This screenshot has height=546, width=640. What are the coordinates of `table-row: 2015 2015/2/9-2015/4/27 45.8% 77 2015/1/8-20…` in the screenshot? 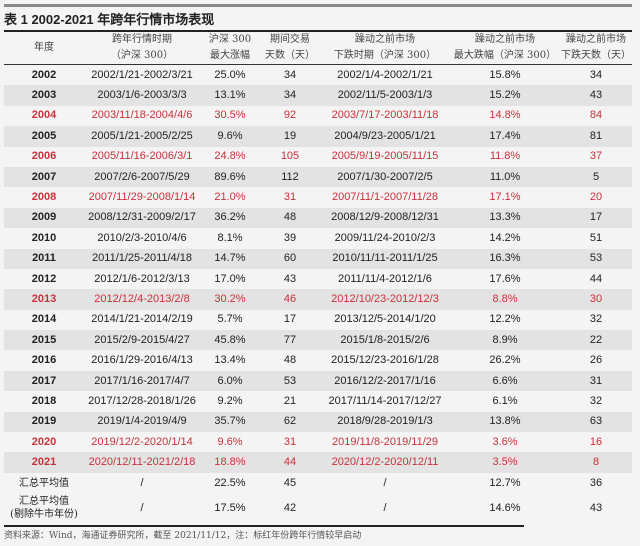 It's located at (318, 340).